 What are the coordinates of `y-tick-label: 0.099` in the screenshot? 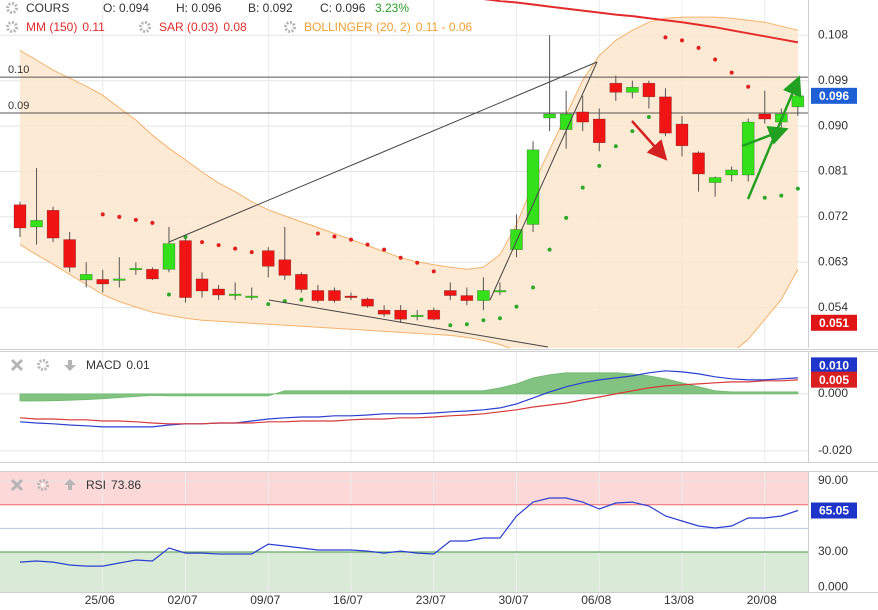 It's located at (833, 80).